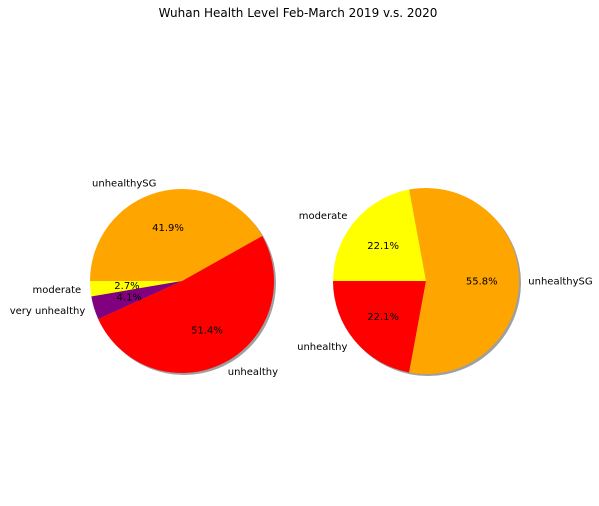  I want to click on slice-percent-unhealthysg: 41.9%, so click(168, 228).